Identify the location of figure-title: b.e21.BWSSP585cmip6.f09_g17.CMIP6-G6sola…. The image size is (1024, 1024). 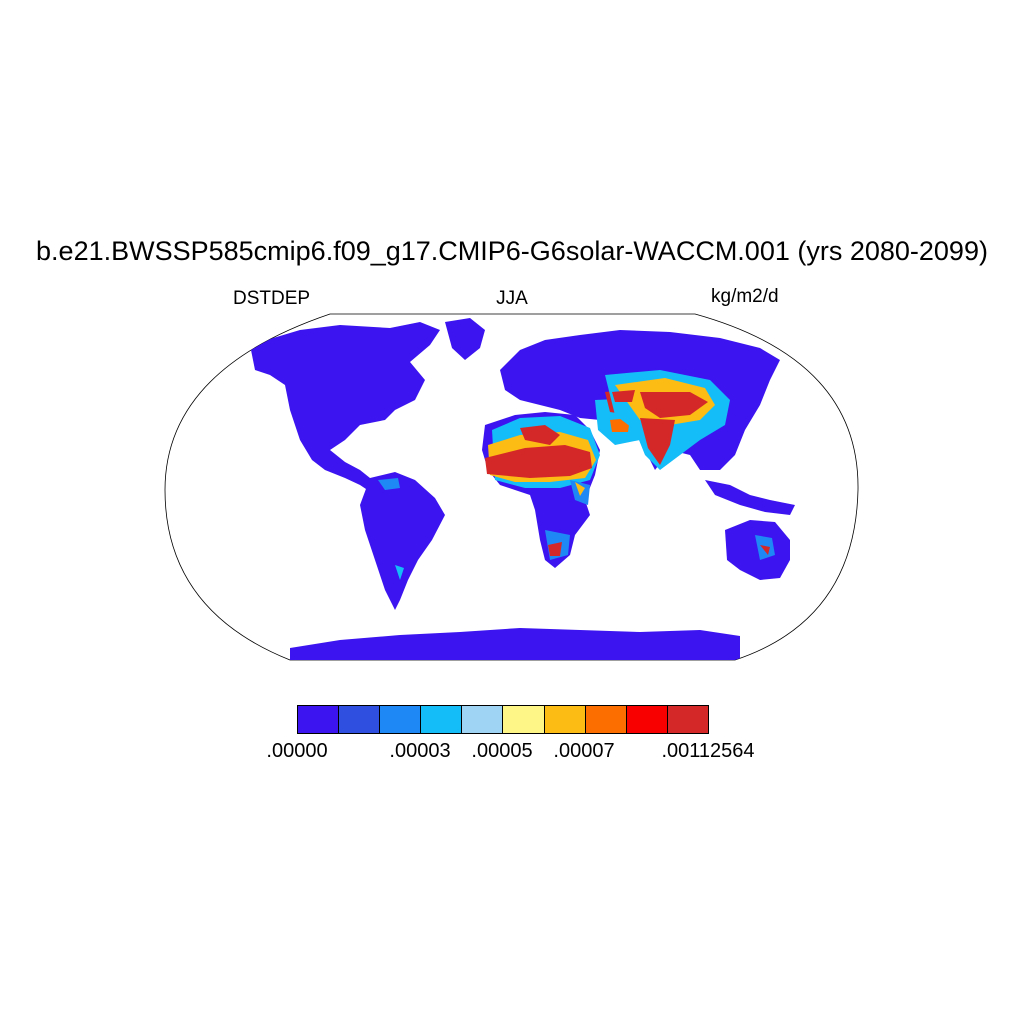
(512, 251).